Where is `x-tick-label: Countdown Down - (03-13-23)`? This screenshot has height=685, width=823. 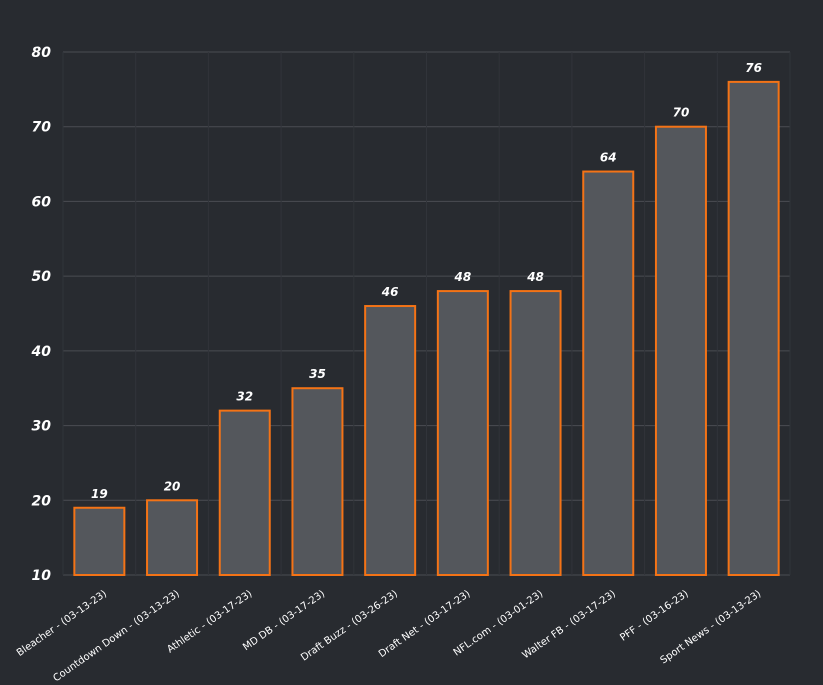
x-tick-label: Countdown Down - (03-13-23) is located at coordinates (116, 634).